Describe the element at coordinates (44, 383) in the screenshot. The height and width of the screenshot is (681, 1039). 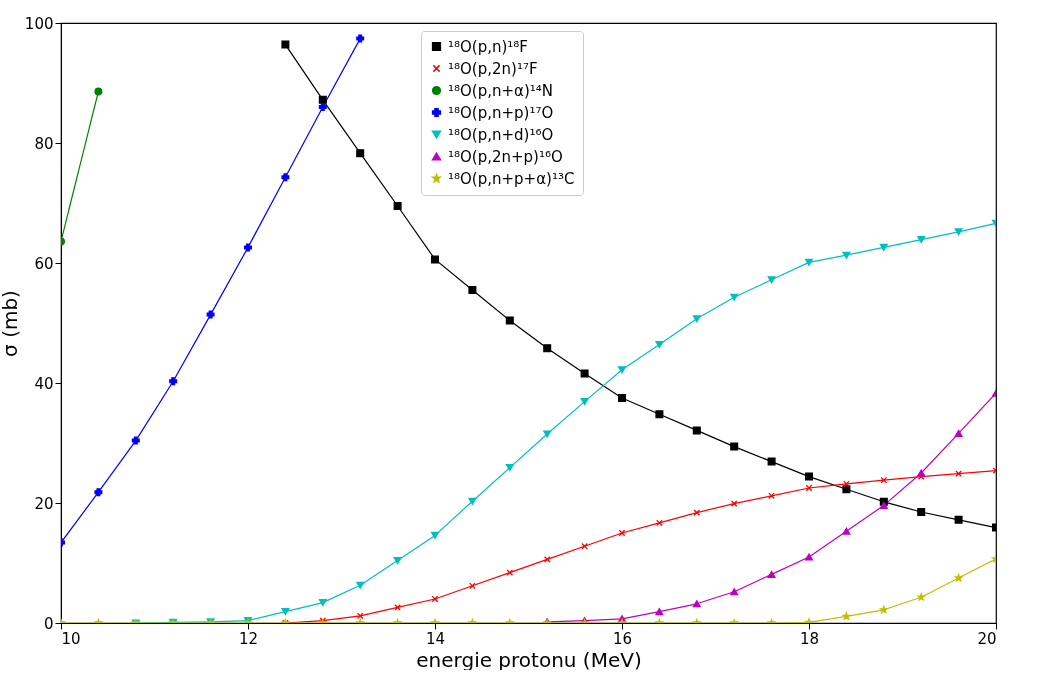
I see `y-tick-label: 40` at that location.